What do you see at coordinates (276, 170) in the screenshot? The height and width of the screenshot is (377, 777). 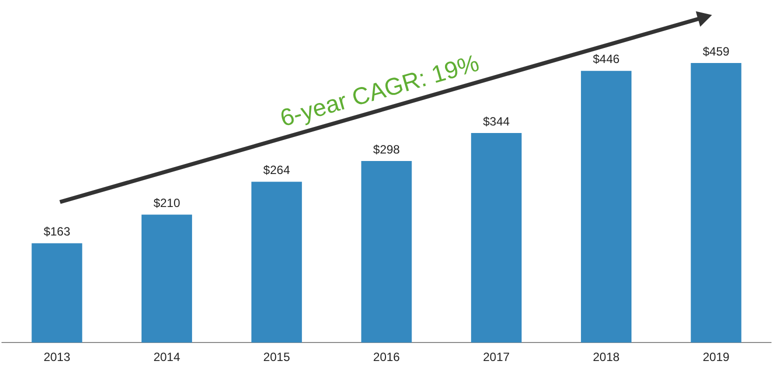 I see `data-label: $264` at bounding box center [276, 170].